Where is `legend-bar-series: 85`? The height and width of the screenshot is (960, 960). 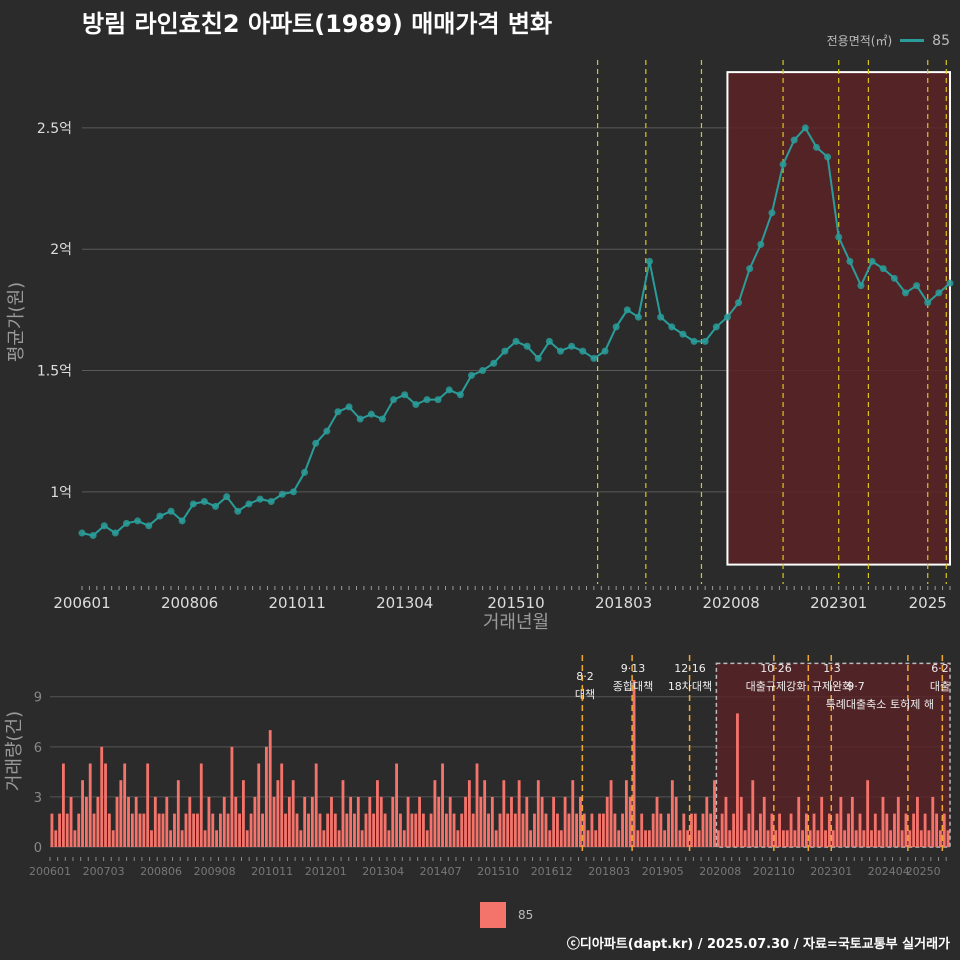
legend-bar-series: 85 is located at coordinates (526, 915).